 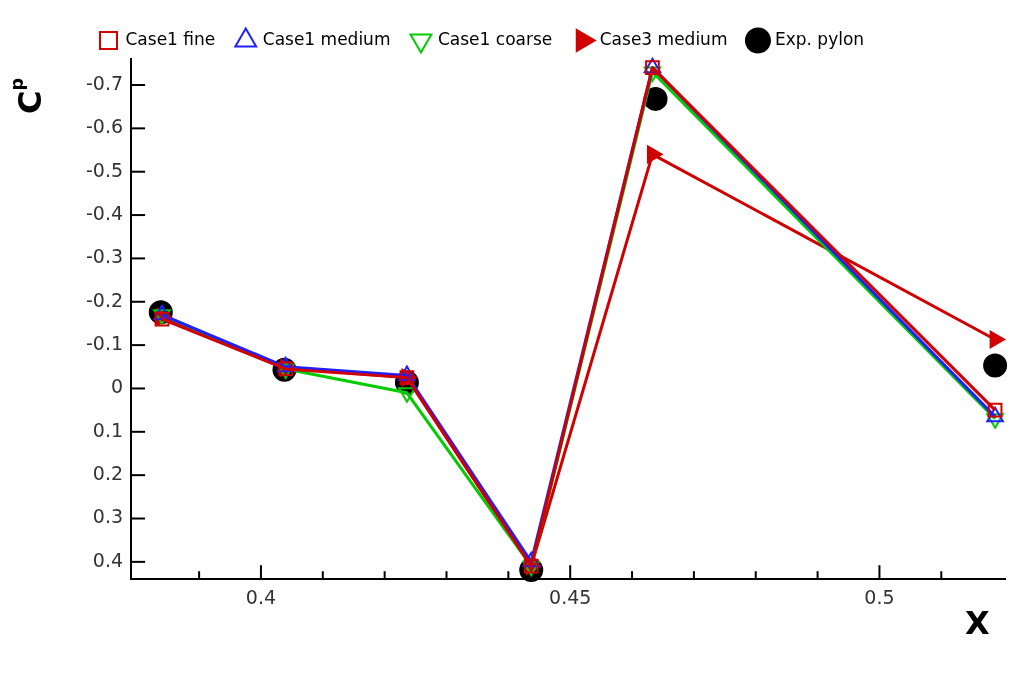 I want to click on y-tick-label: -0.6, so click(x=104, y=126).